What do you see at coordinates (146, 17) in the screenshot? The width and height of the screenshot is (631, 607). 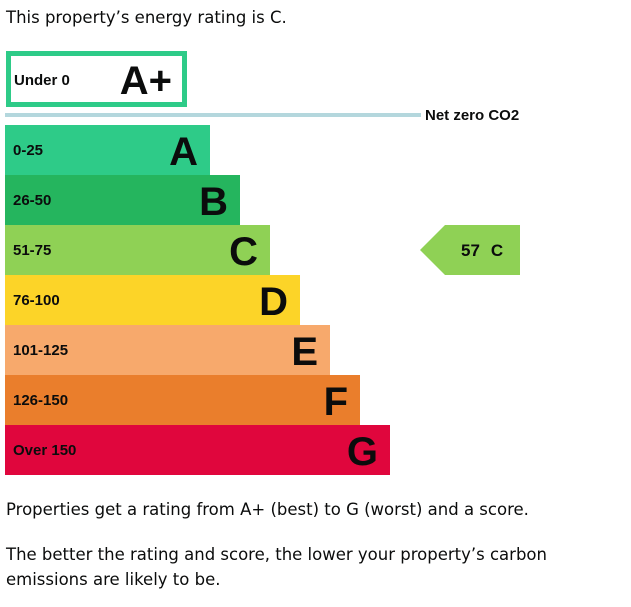 I see `intro-text: This property’s energy rating is C.` at bounding box center [146, 17].